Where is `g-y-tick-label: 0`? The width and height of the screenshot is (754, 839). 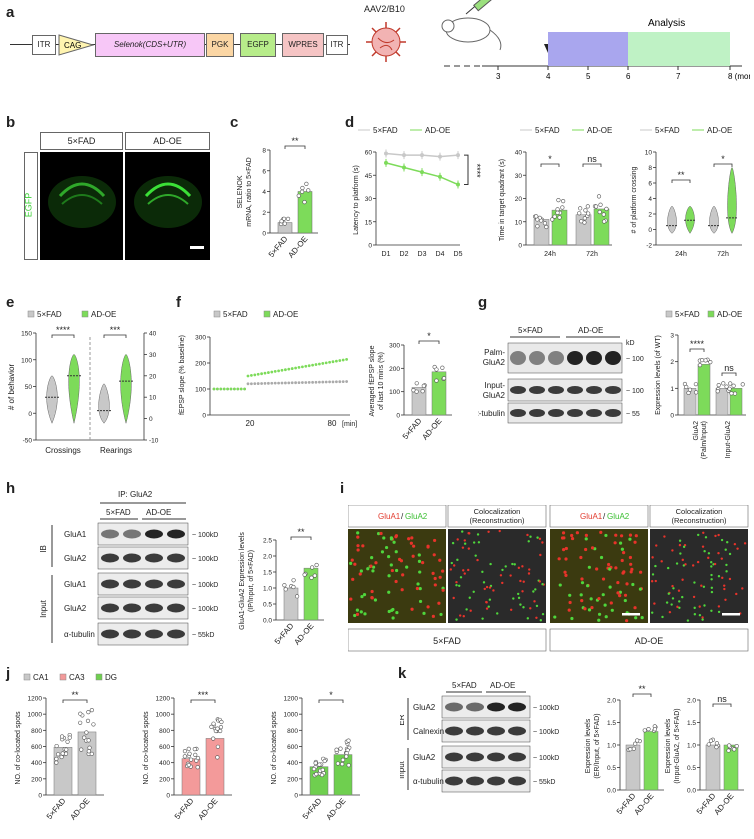 g-y-tick-label: 0 is located at coordinates (672, 416).